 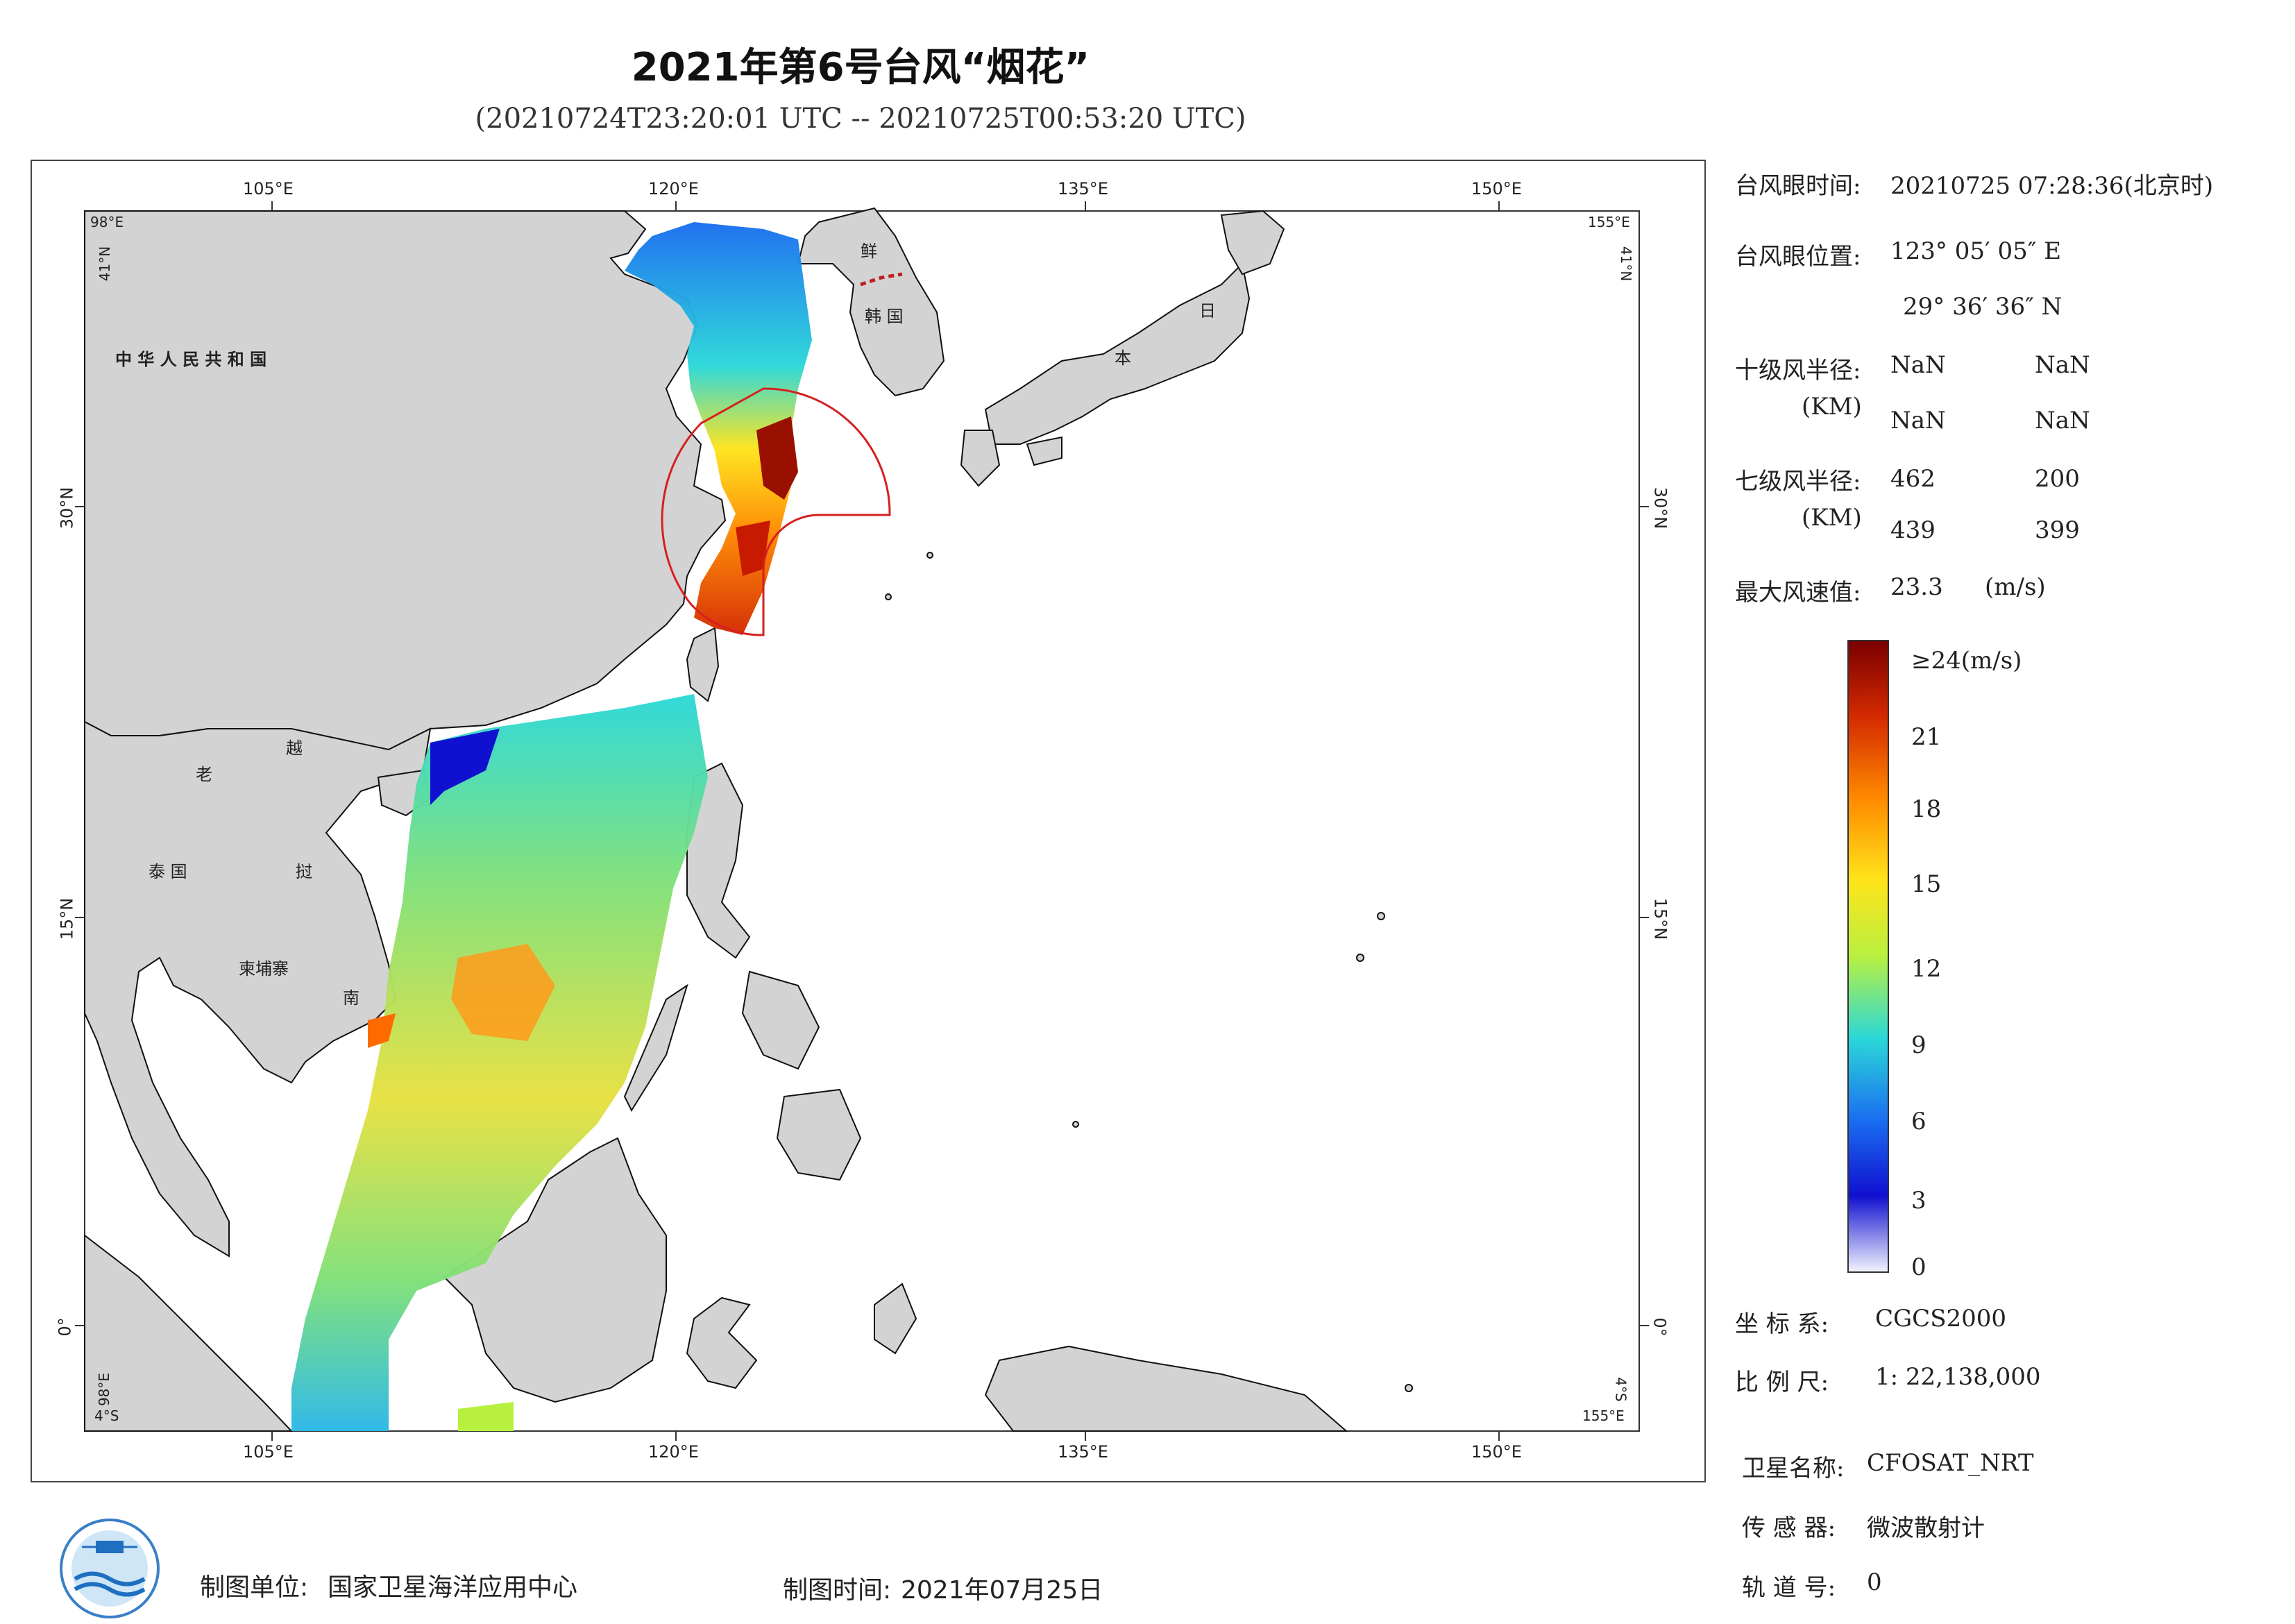 I want to click on place-label-laos: 老, so click(x=204, y=775).